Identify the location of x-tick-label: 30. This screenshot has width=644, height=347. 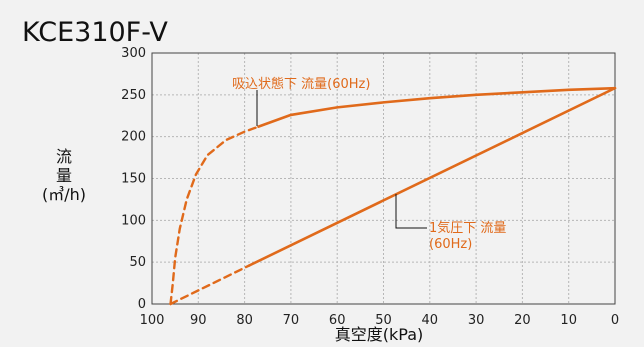
(476, 320).